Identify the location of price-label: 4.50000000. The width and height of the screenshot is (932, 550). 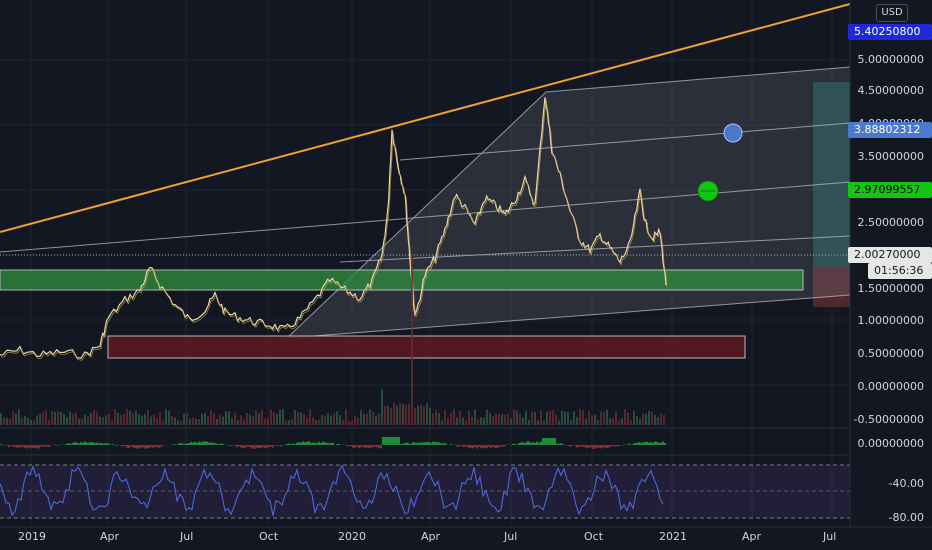
(890, 90).